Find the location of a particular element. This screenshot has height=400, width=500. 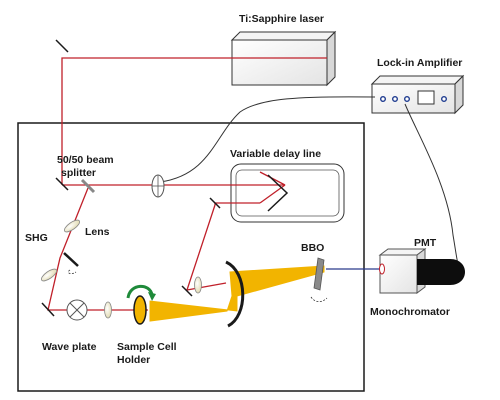

label-laser: Ti:Sapphire laser is located at coordinates (281, 19).